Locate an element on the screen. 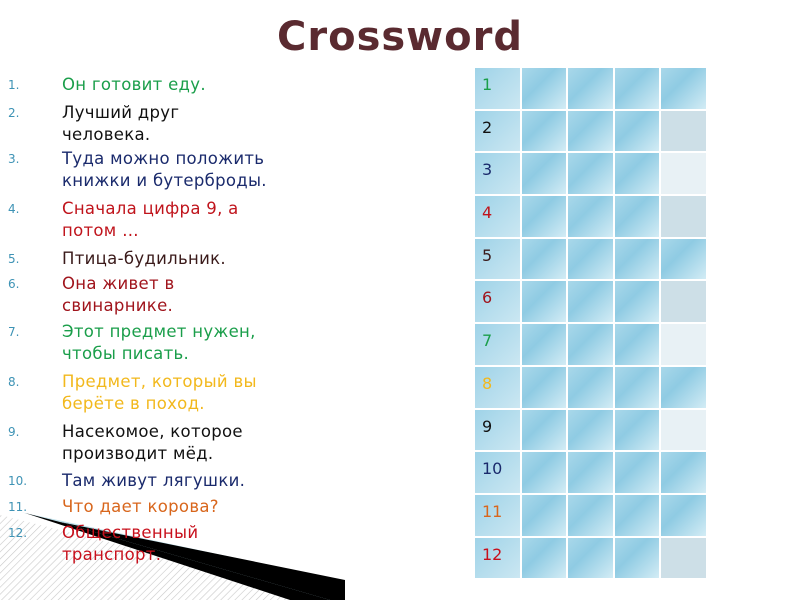 The image size is (800, 600). grid-label-cell: 11 is located at coordinates (497, 515).